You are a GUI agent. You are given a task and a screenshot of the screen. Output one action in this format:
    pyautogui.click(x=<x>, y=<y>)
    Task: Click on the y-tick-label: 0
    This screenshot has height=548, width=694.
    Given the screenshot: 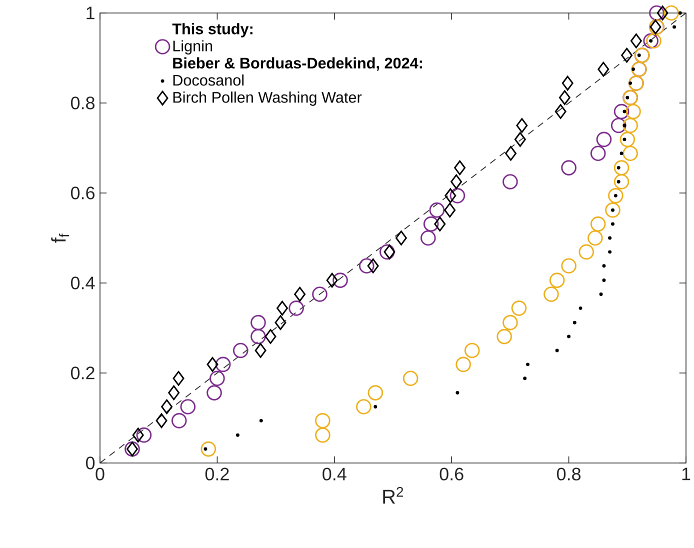 What is the action you would take?
    pyautogui.click(x=90, y=463)
    